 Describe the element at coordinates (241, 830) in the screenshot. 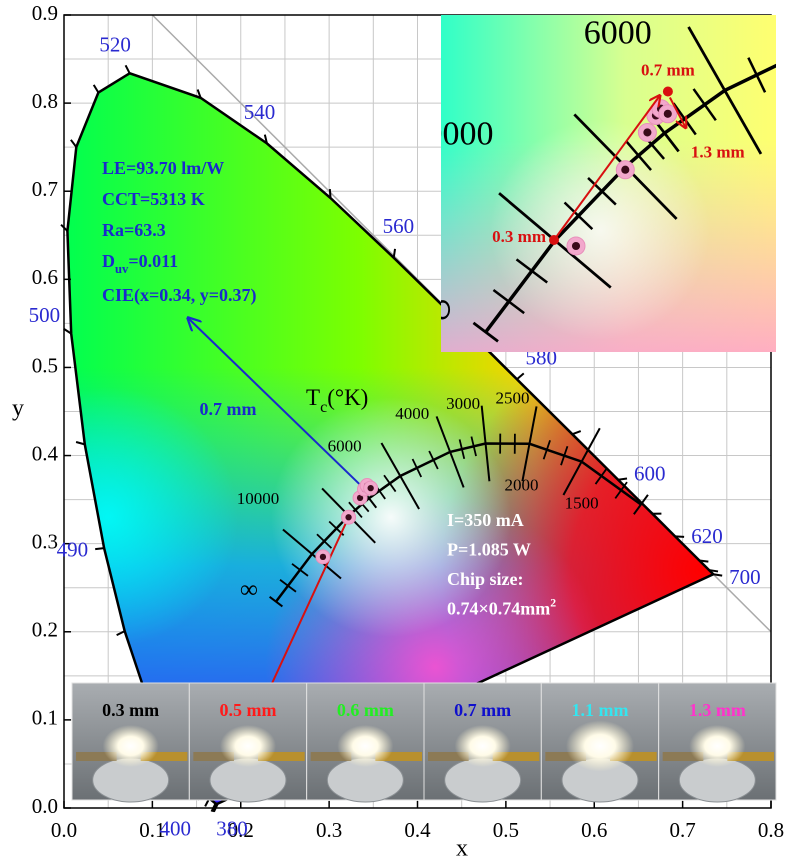

I see `x-tick-label: 0.2` at that location.